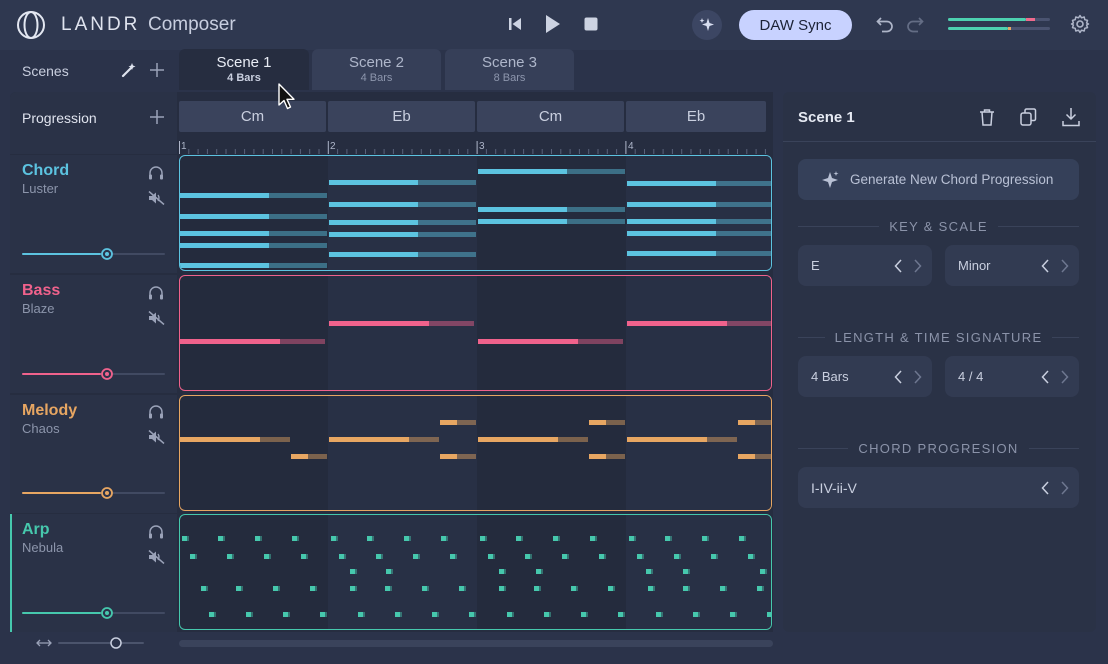  I want to click on delete-trash-icon, so click(987, 117).